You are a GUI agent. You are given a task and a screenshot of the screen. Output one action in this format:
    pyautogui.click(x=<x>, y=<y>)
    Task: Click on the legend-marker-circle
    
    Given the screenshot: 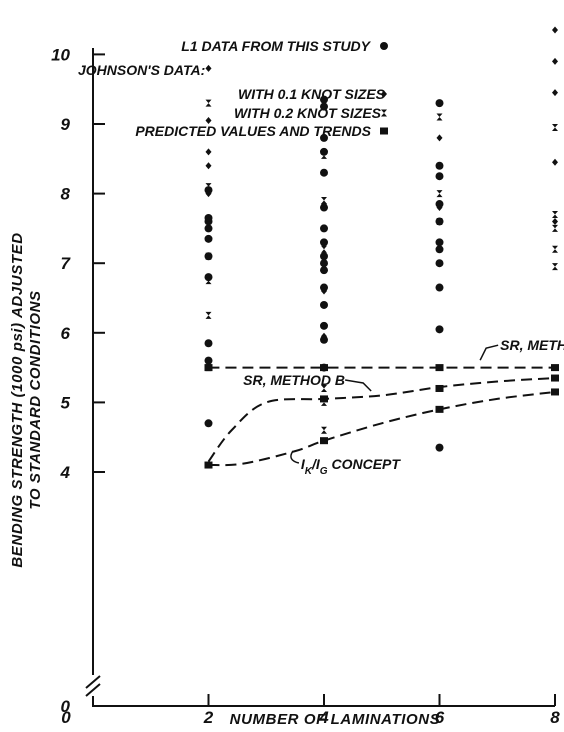 What is the action you would take?
    pyautogui.click(x=384, y=46)
    